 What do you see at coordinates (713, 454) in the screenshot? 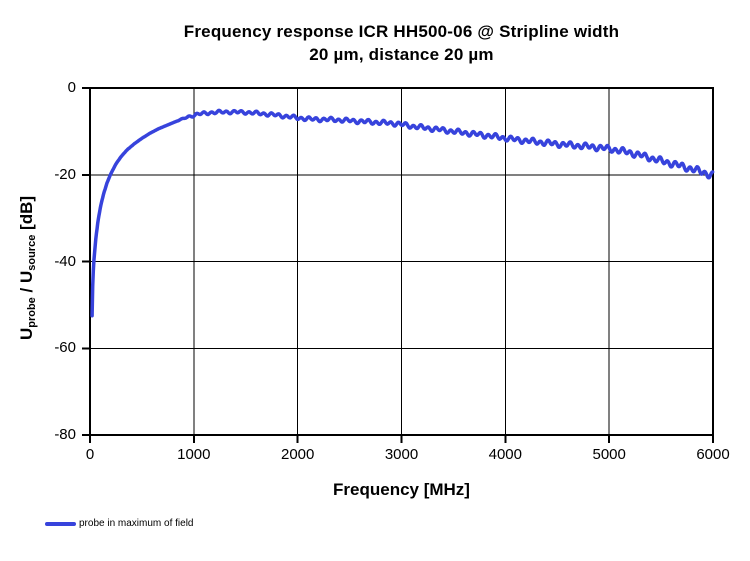
I see `x-tick-label: 6000` at bounding box center [713, 454].